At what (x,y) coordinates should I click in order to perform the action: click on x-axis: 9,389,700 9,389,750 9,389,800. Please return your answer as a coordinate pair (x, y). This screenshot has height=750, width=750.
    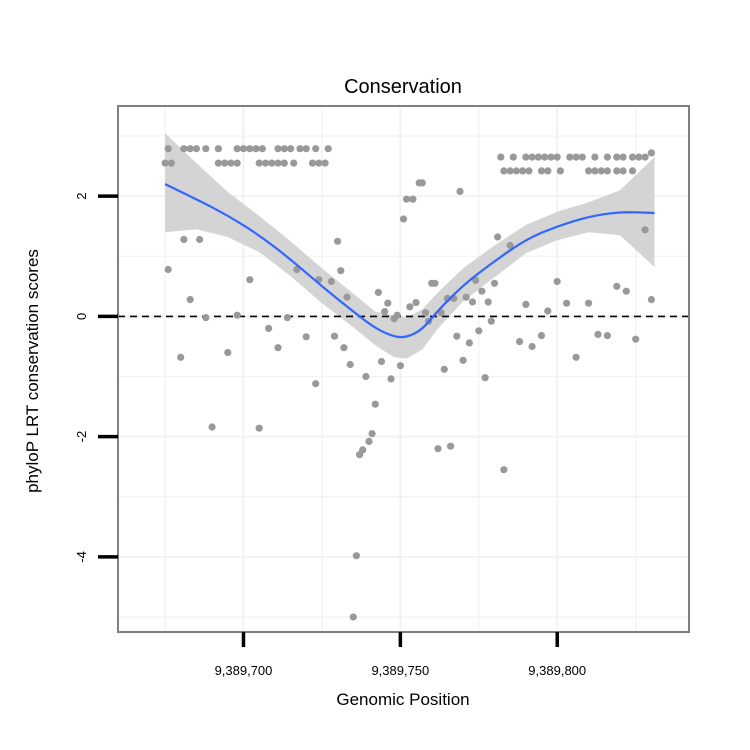
    Looking at the image, I should click on (400, 655).